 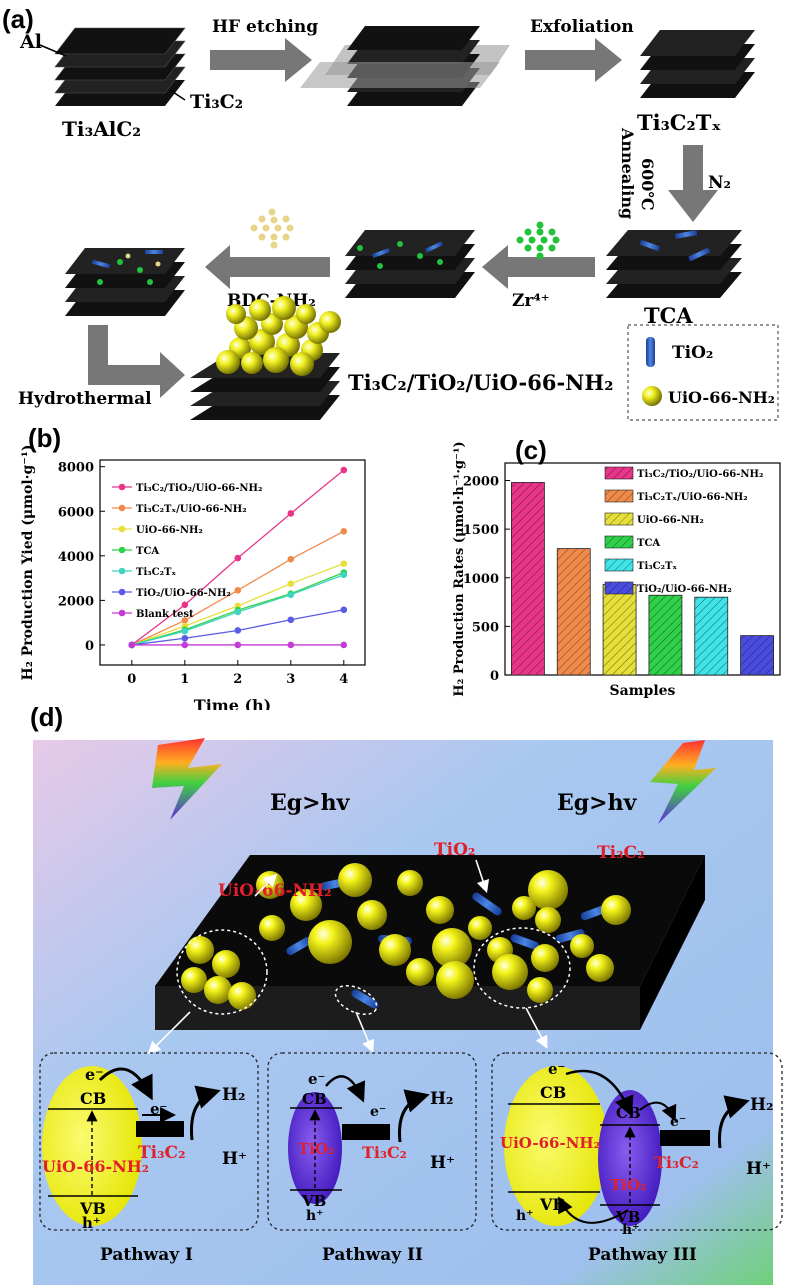 What do you see at coordinates (762, 1105) in the screenshot?
I see `p3-h2: H₂` at bounding box center [762, 1105].